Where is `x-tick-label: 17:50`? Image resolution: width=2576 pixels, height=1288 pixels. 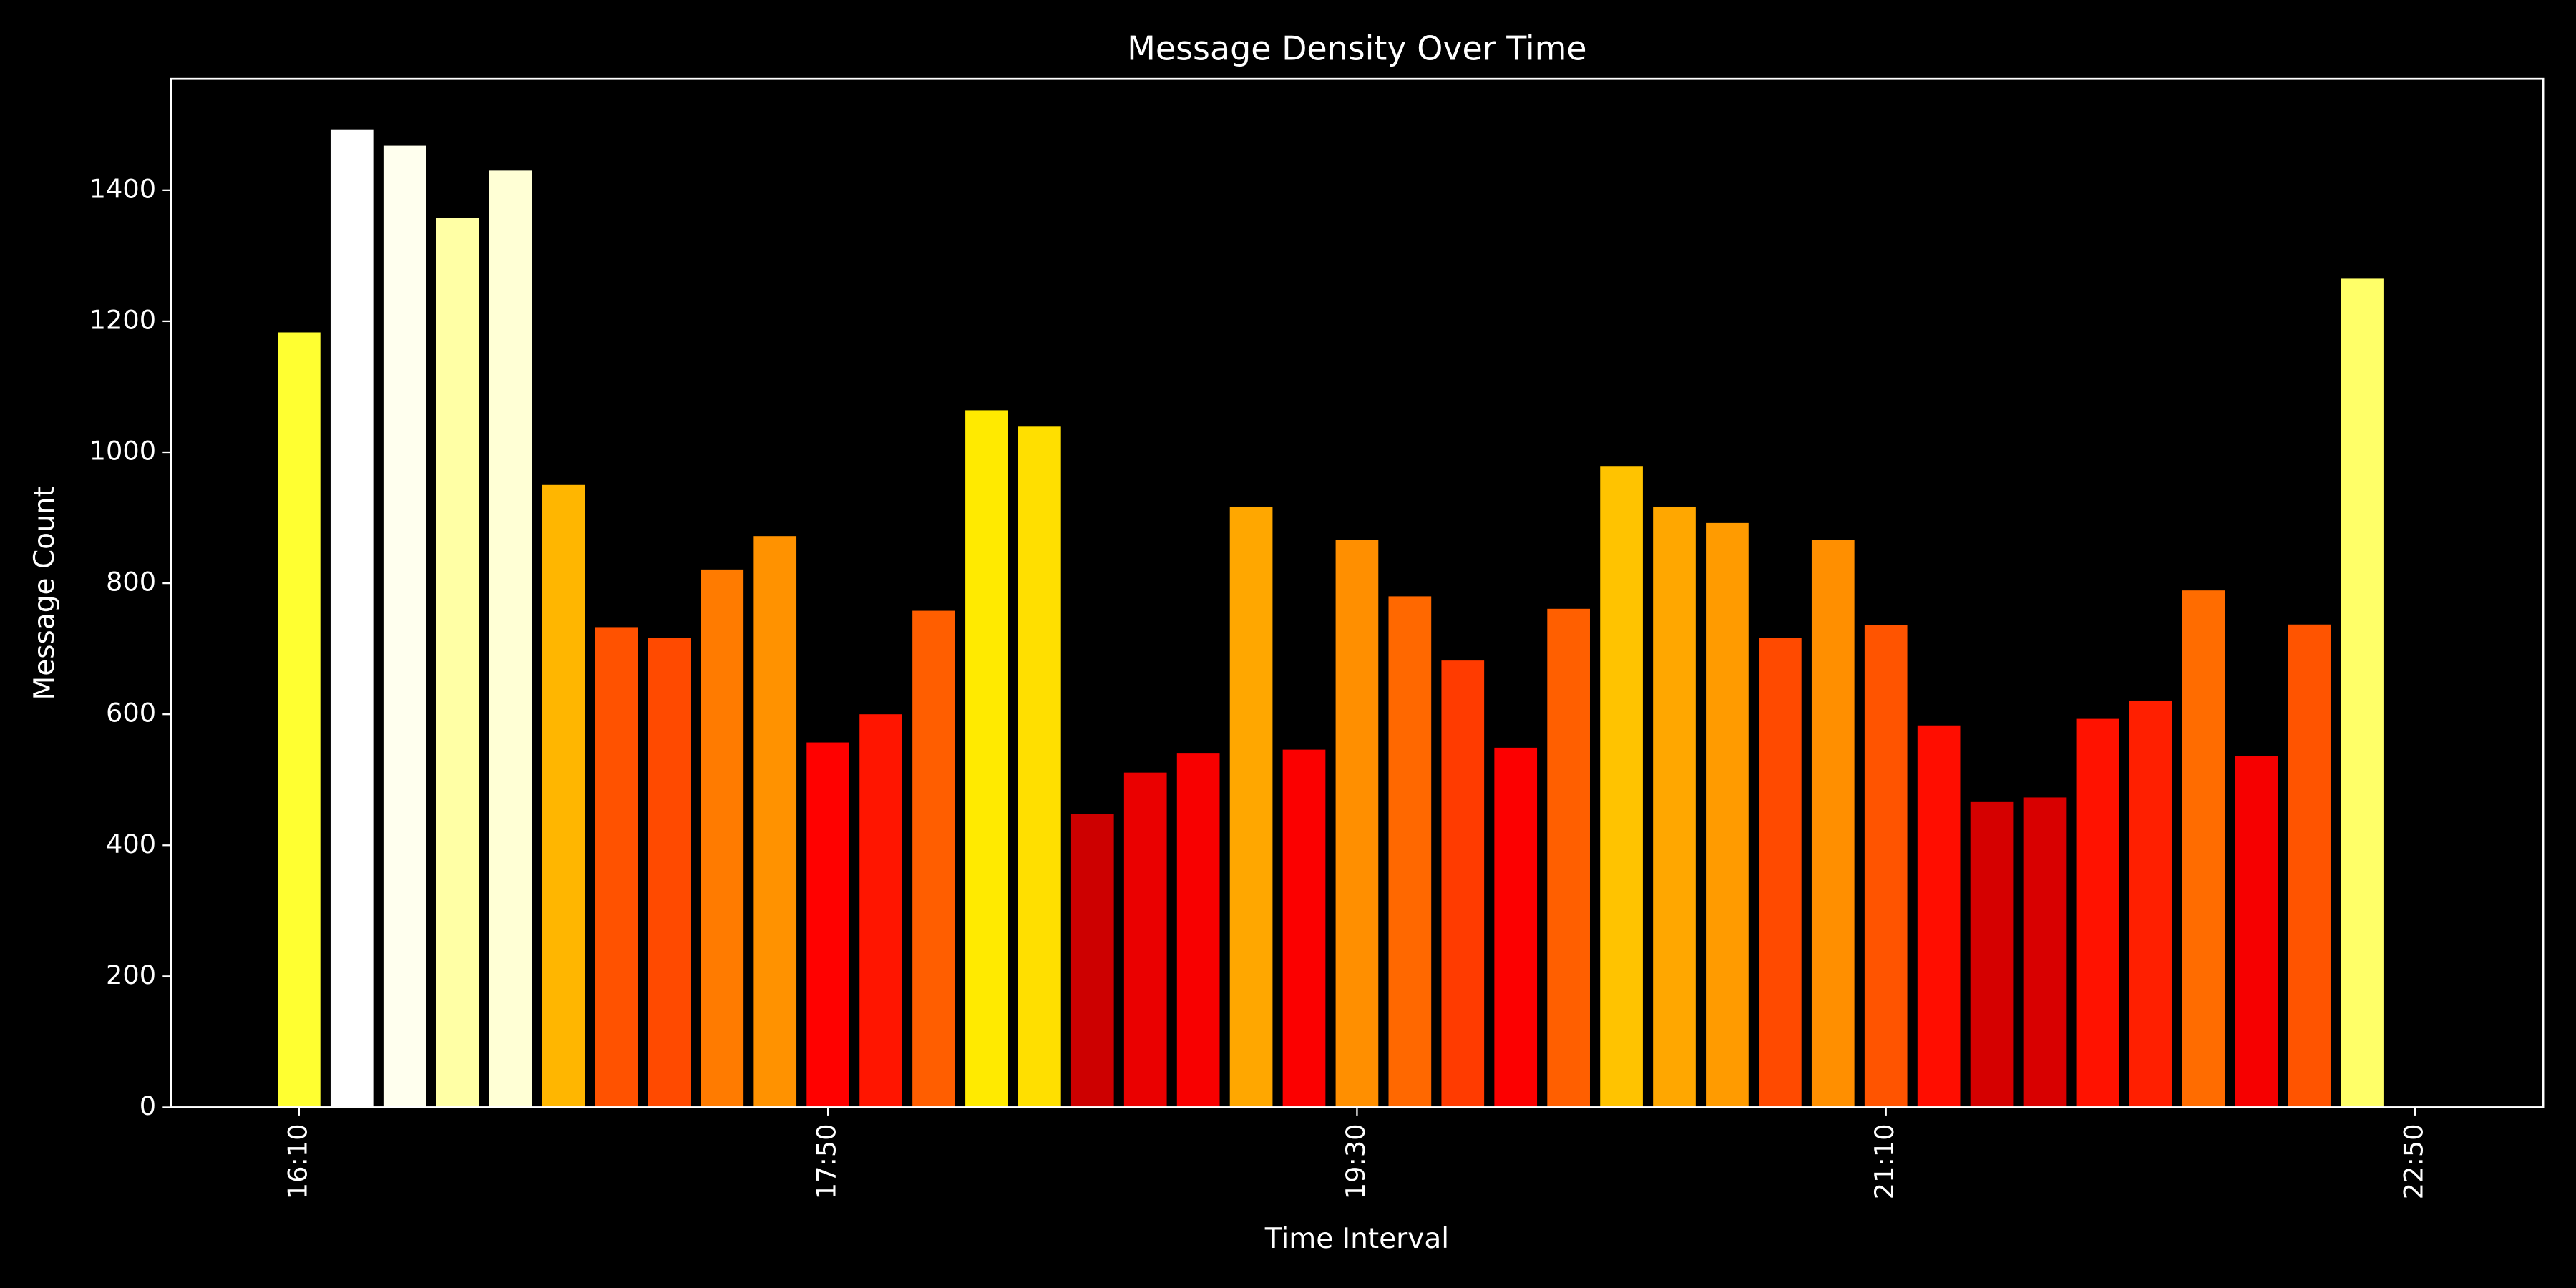
x-tick-label: 17:50 is located at coordinates (826, 1161).